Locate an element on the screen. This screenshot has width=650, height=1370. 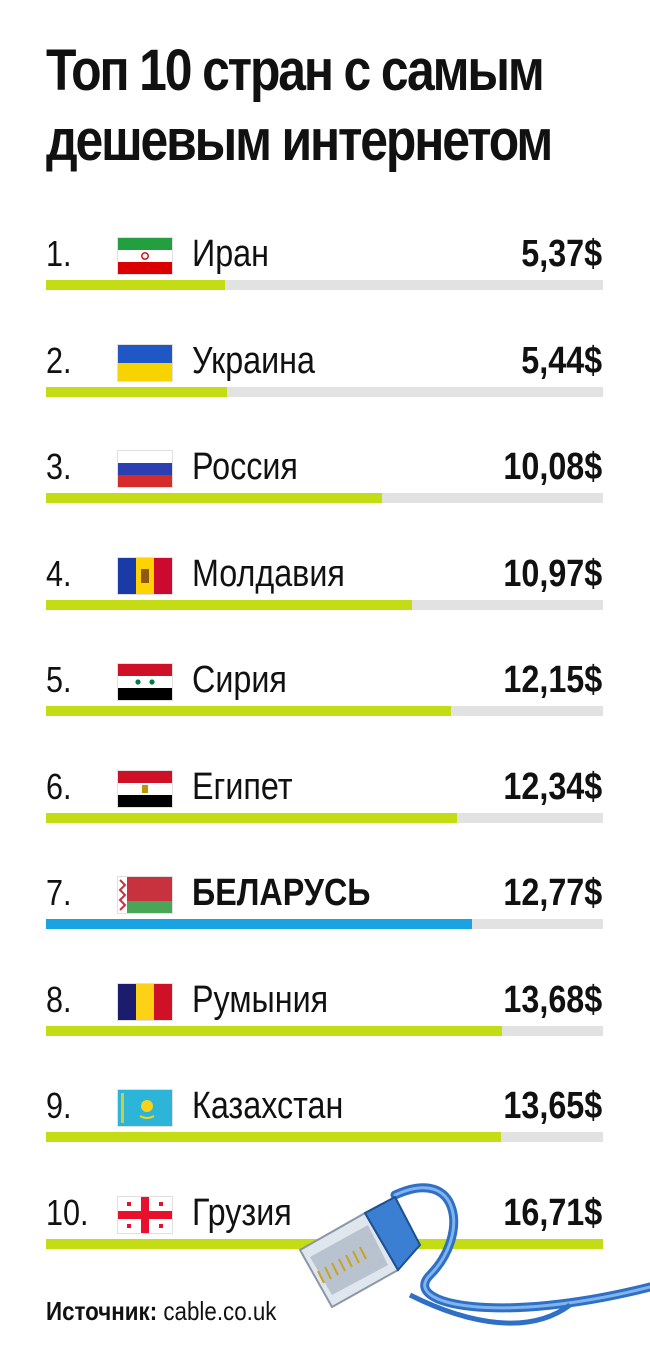
page-title: Топ 10 стран с самым дешевым интернетом is located at coordinates (299, 106).